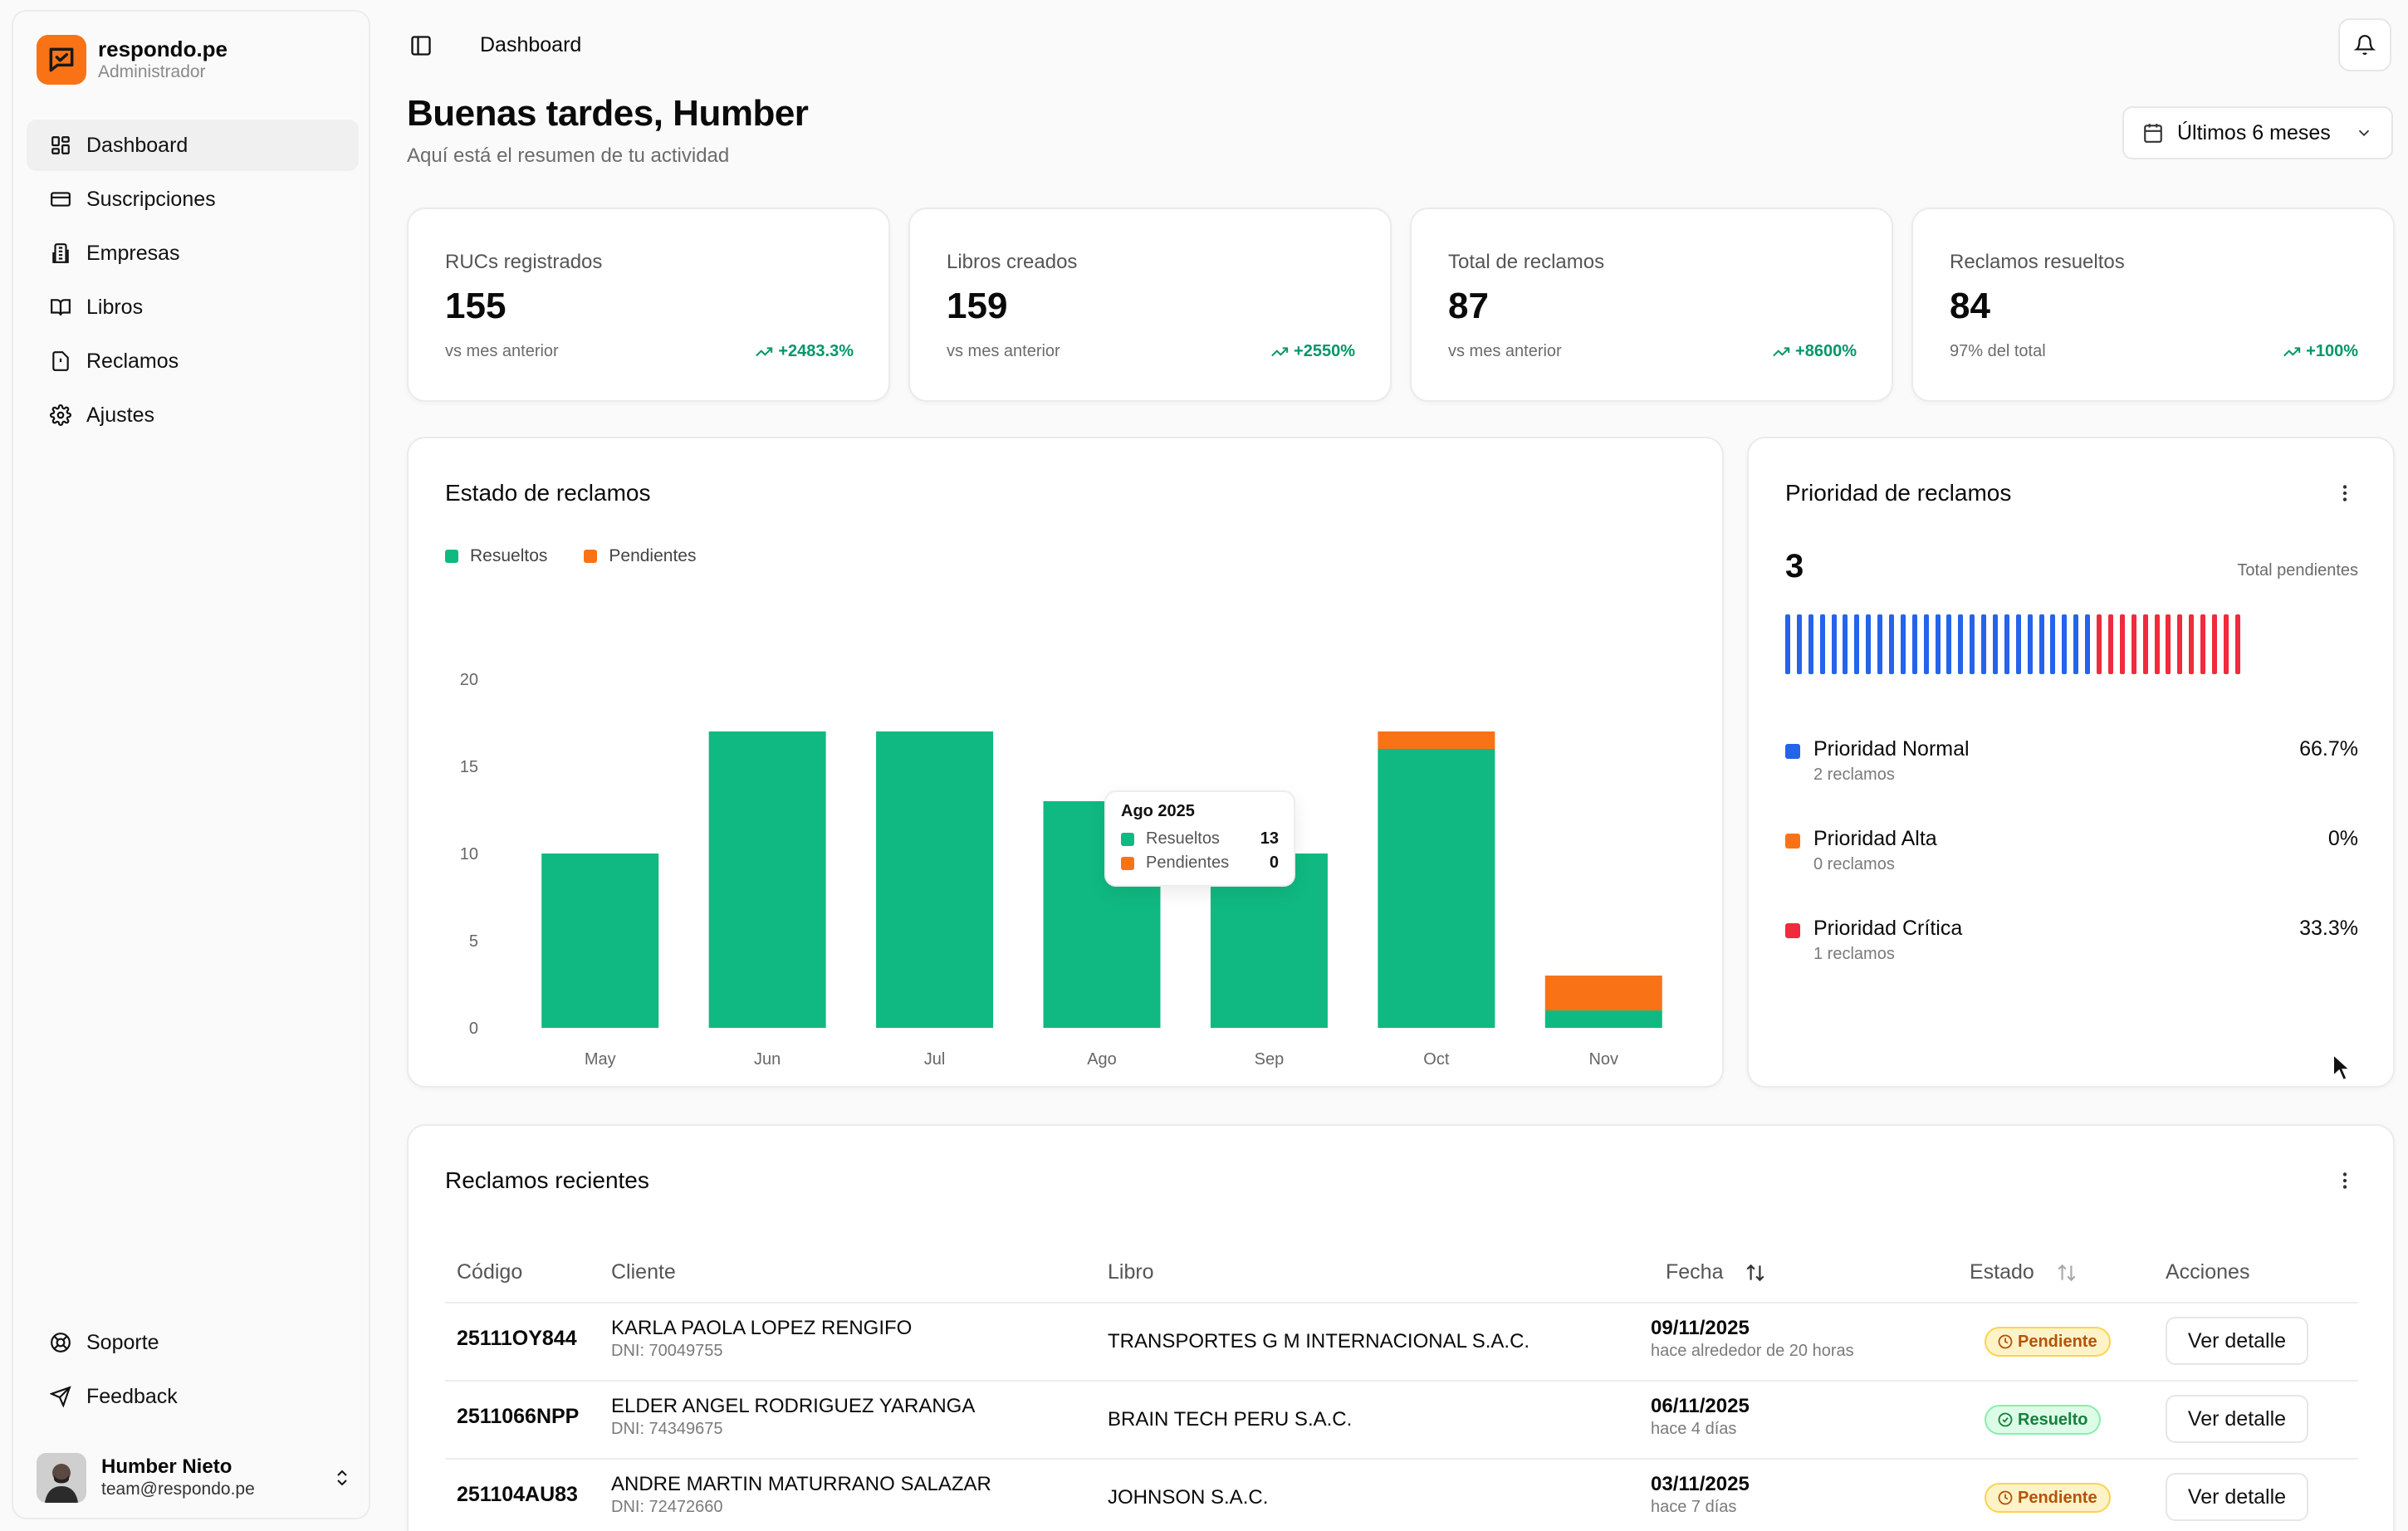 This screenshot has width=2408, height=1531. Describe the element at coordinates (193, 1396) in the screenshot. I see `sidebar-item-feedback: Feedback` at that location.